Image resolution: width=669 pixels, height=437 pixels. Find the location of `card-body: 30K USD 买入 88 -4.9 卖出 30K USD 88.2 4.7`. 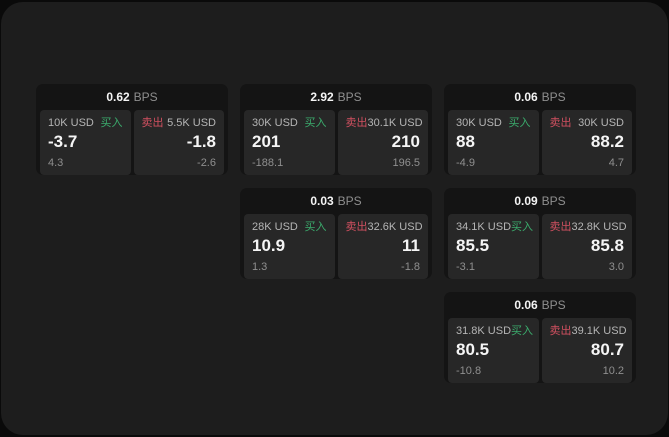

card-body: 30K USD 买入 88 -4.9 卖出 30K USD 88.2 4.7 is located at coordinates (540, 142).